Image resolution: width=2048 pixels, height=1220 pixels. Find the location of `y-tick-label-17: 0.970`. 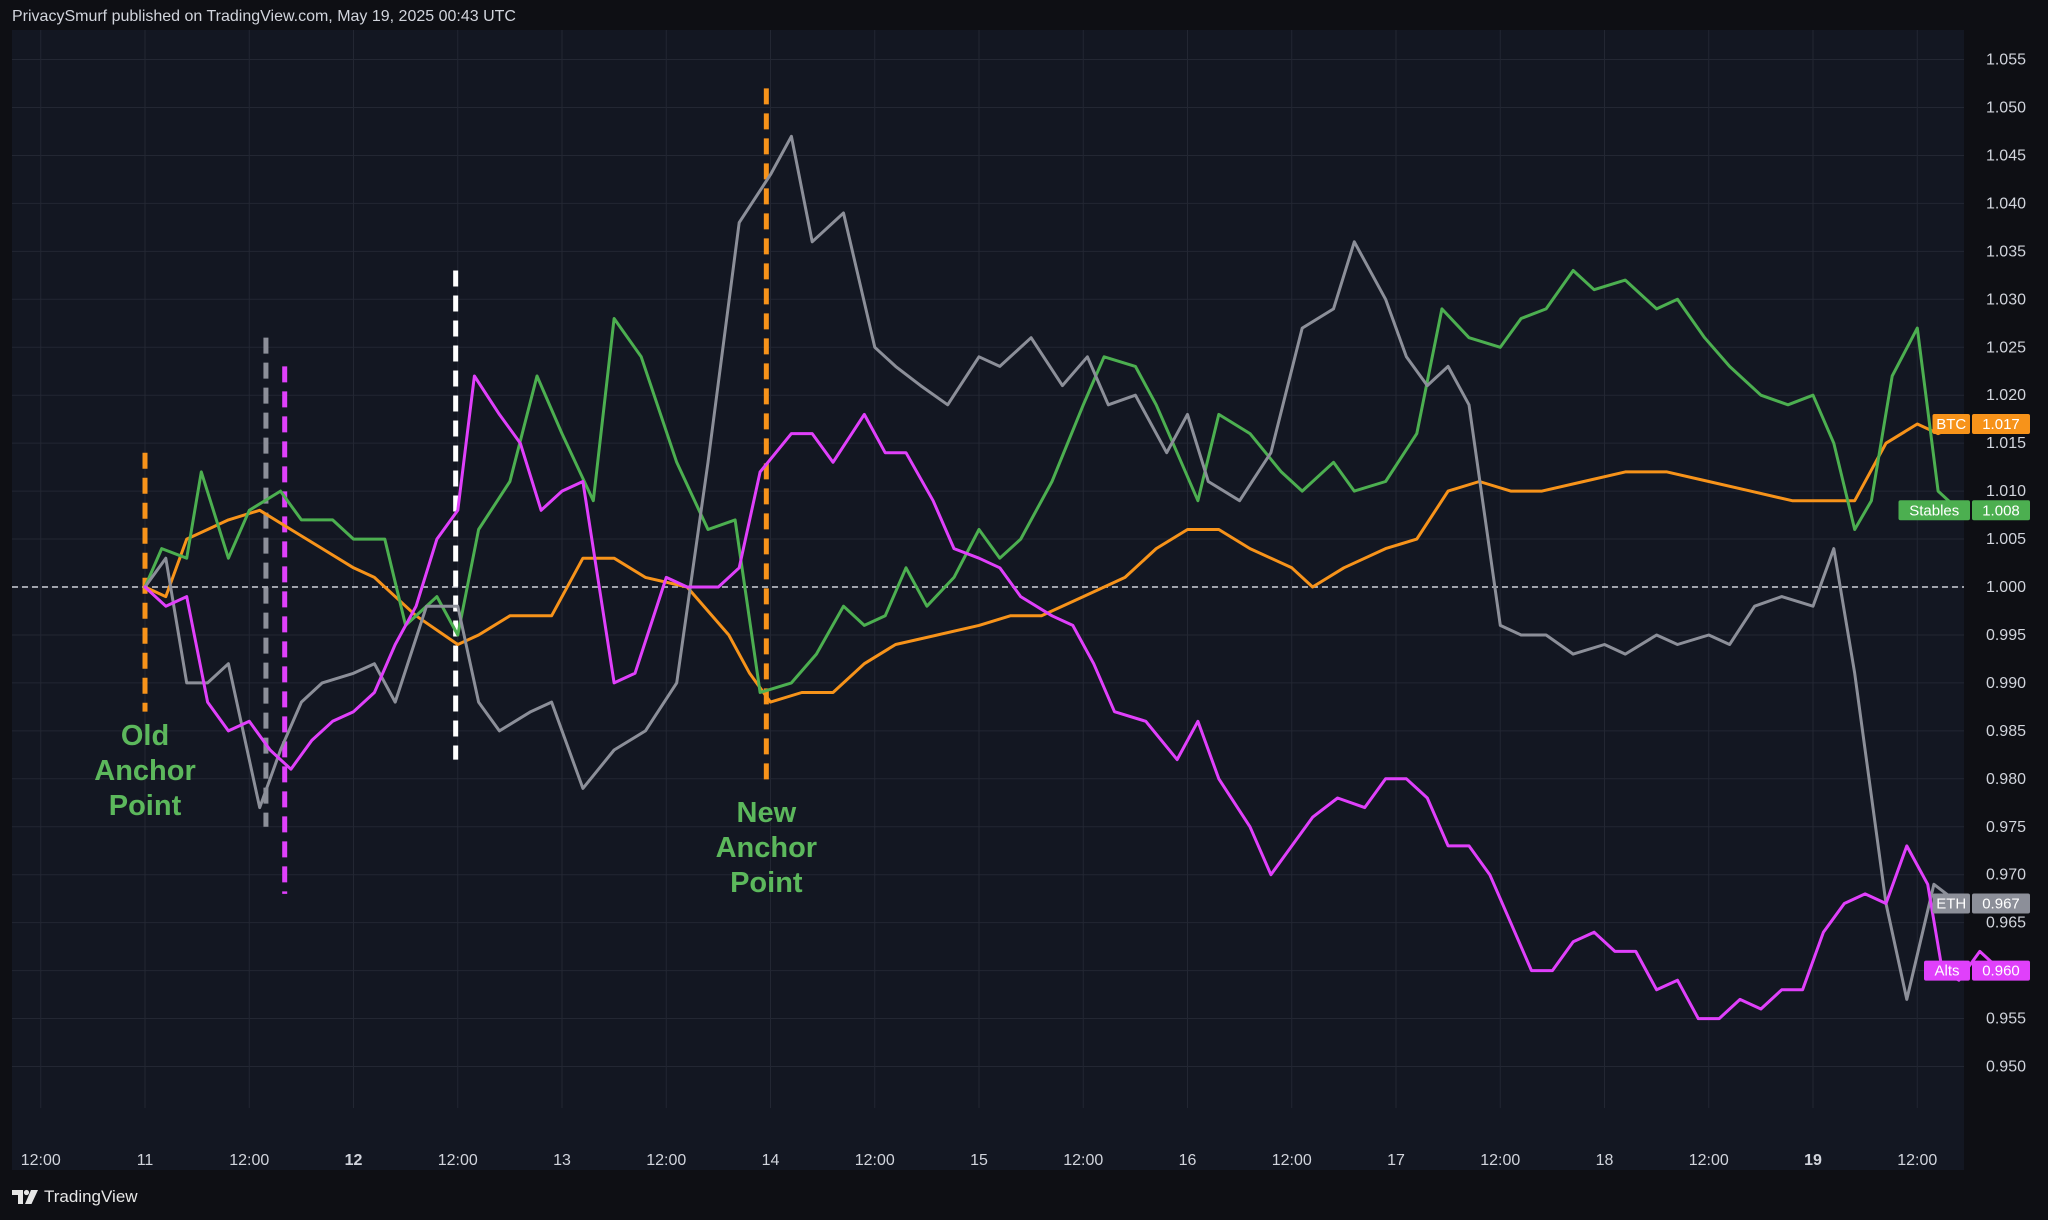

y-tick-label-17: 0.970 is located at coordinates (2006, 875).